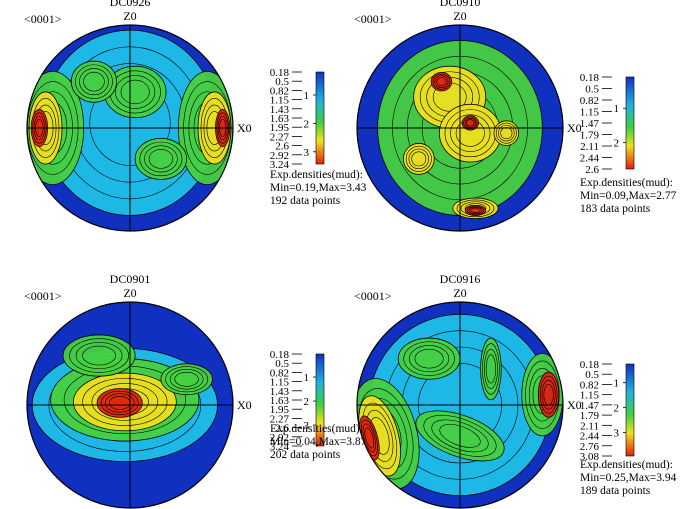 Image resolution: width=700 pixels, height=509 pixels. I want to click on panel-title: DC0916, so click(460, 279).